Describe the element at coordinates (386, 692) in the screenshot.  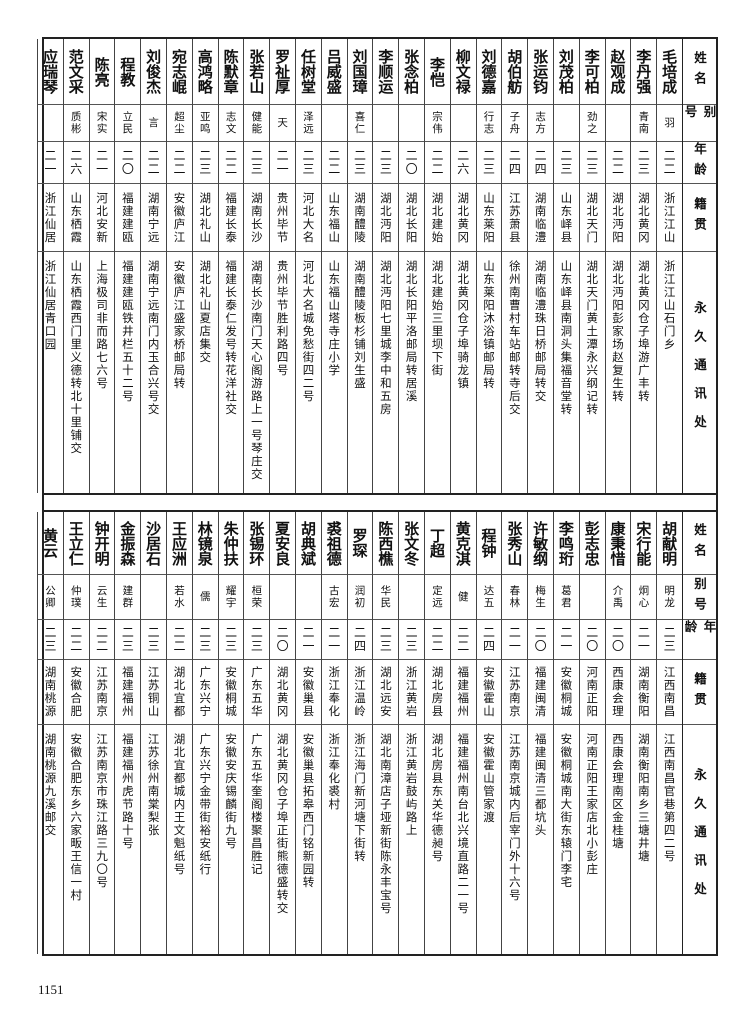
I see `person-native: 湖北远安` at that location.